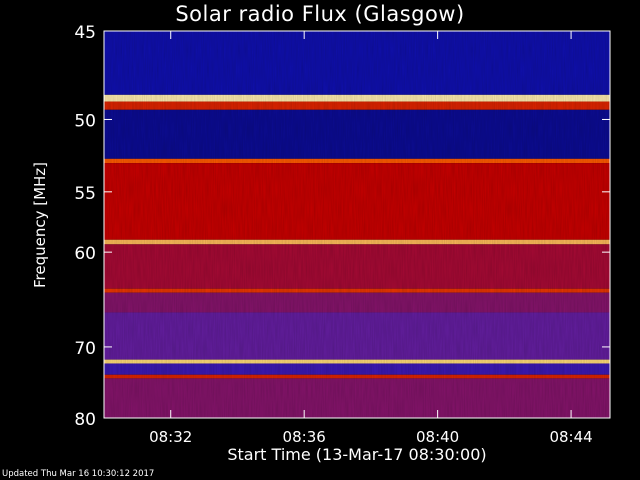 Image resolution: width=640 pixels, height=480 pixels. I want to click on x-tick-label: 08:44, so click(570, 437).